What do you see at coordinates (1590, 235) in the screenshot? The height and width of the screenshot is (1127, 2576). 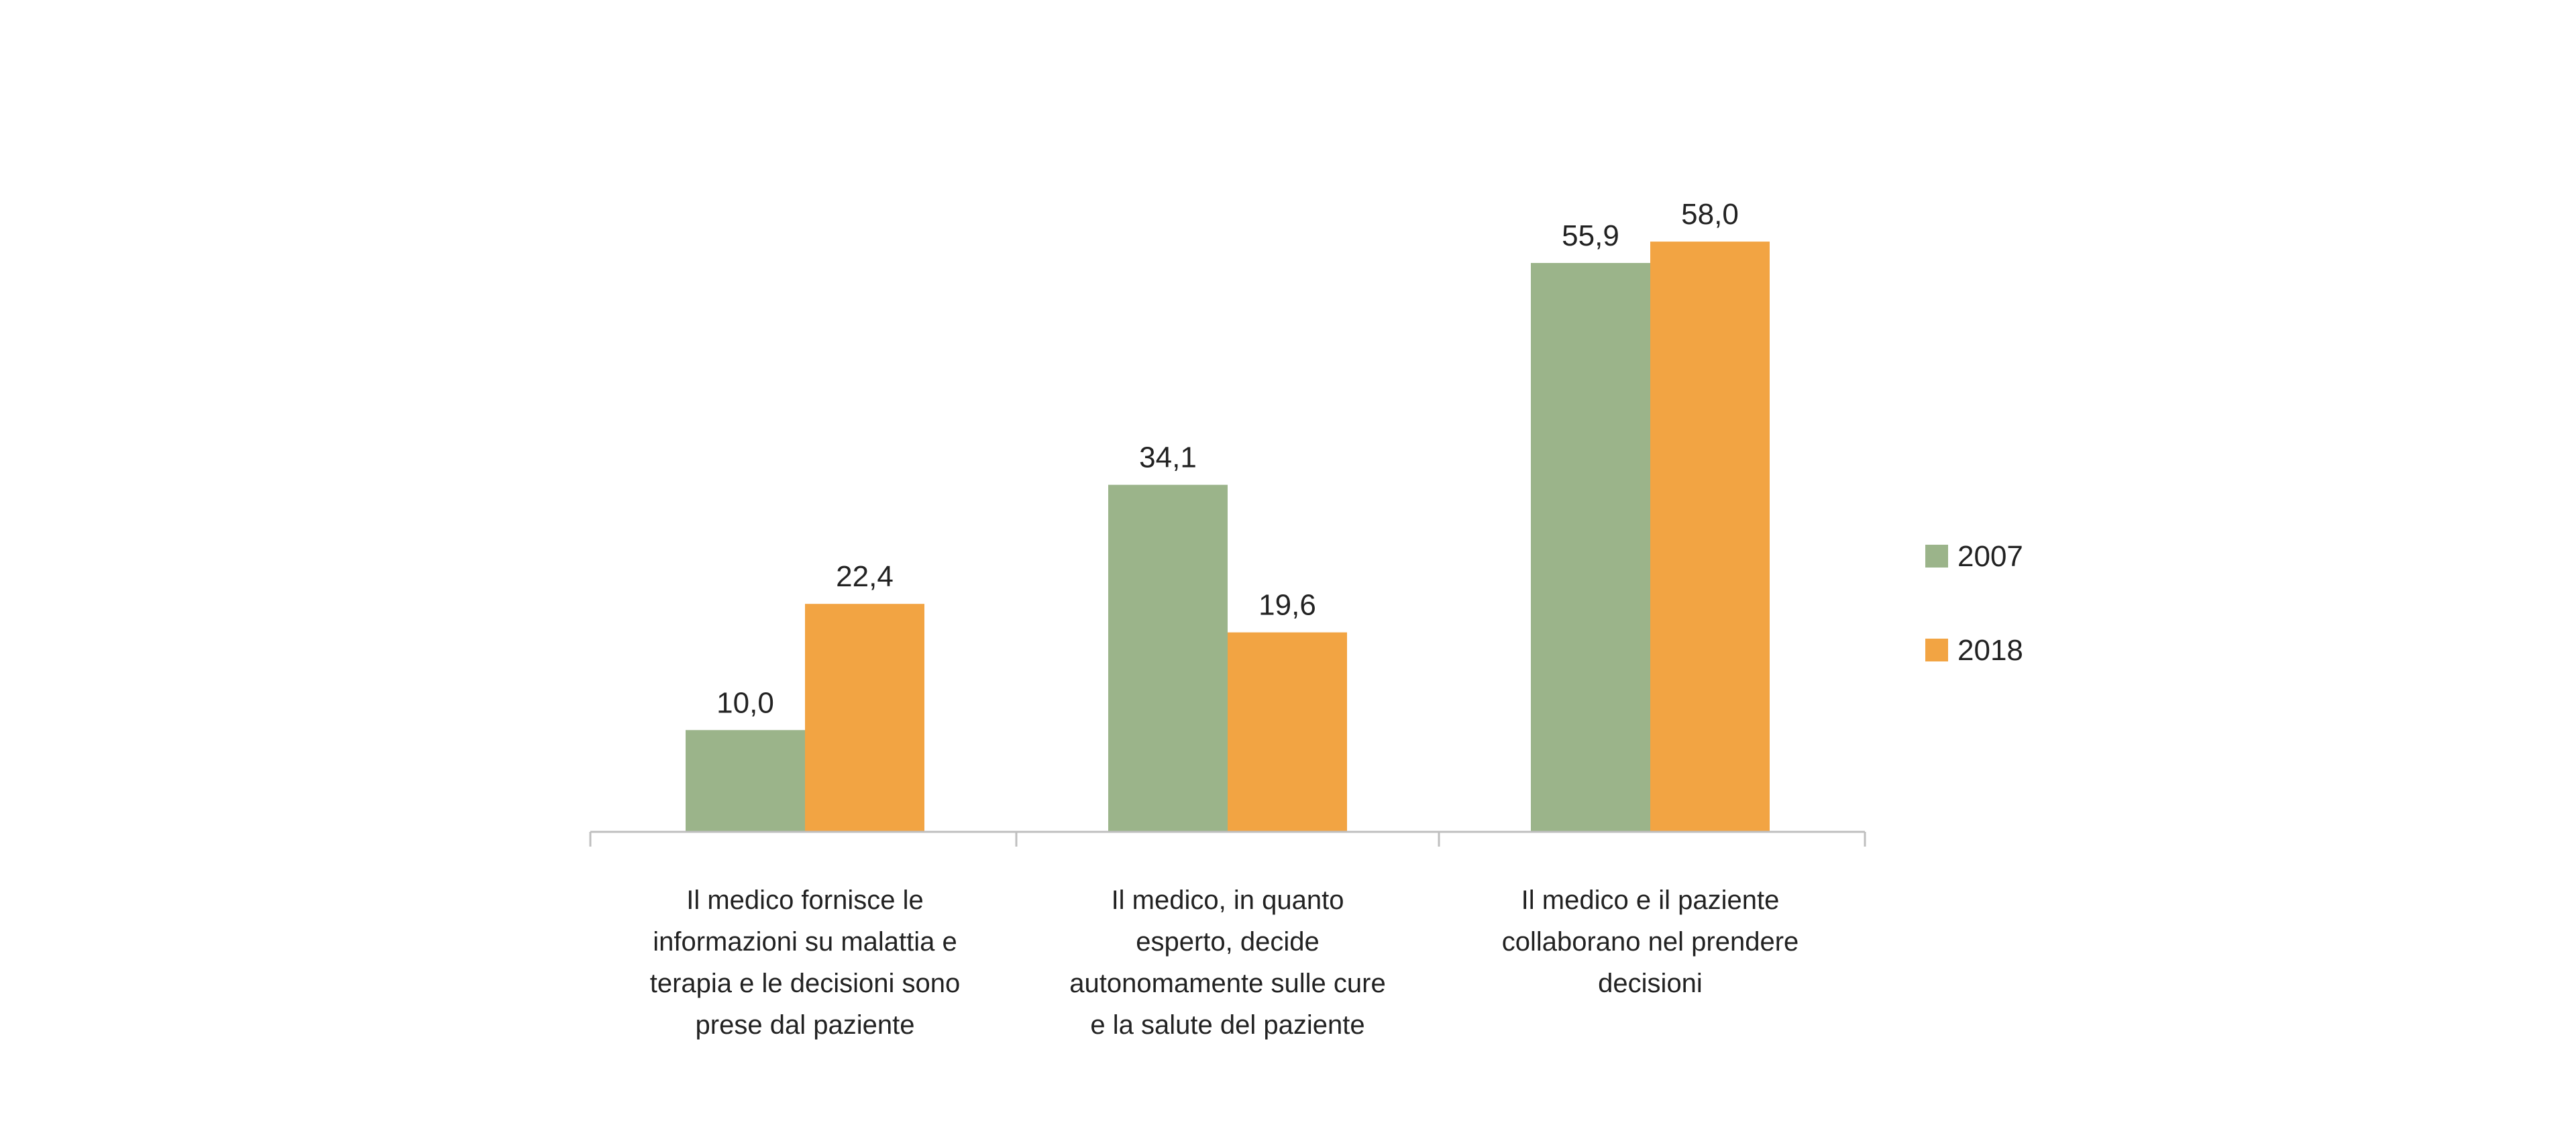 I see `data-label-2007-cat-3: 55,9` at bounding box center [1590, 235].